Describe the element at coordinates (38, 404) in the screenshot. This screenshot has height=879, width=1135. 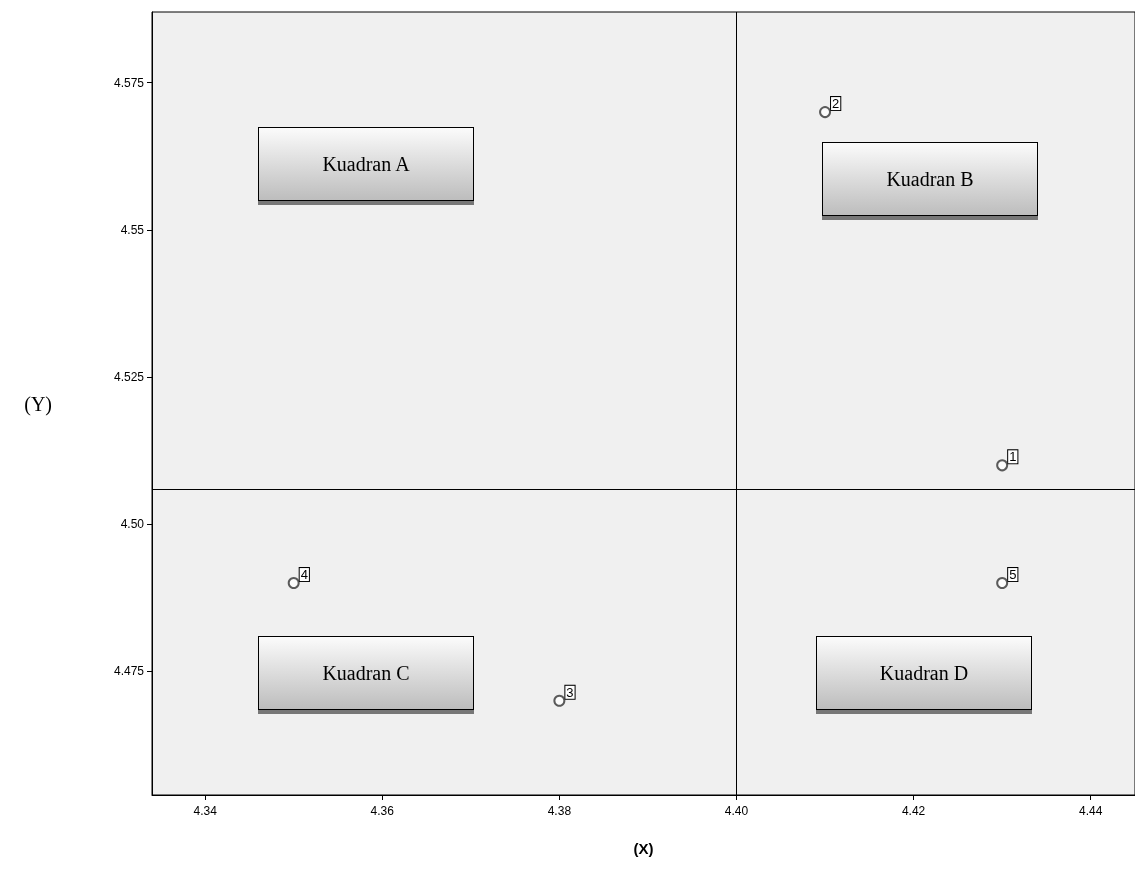
I see `y-axis-title: (Y)` at that location.